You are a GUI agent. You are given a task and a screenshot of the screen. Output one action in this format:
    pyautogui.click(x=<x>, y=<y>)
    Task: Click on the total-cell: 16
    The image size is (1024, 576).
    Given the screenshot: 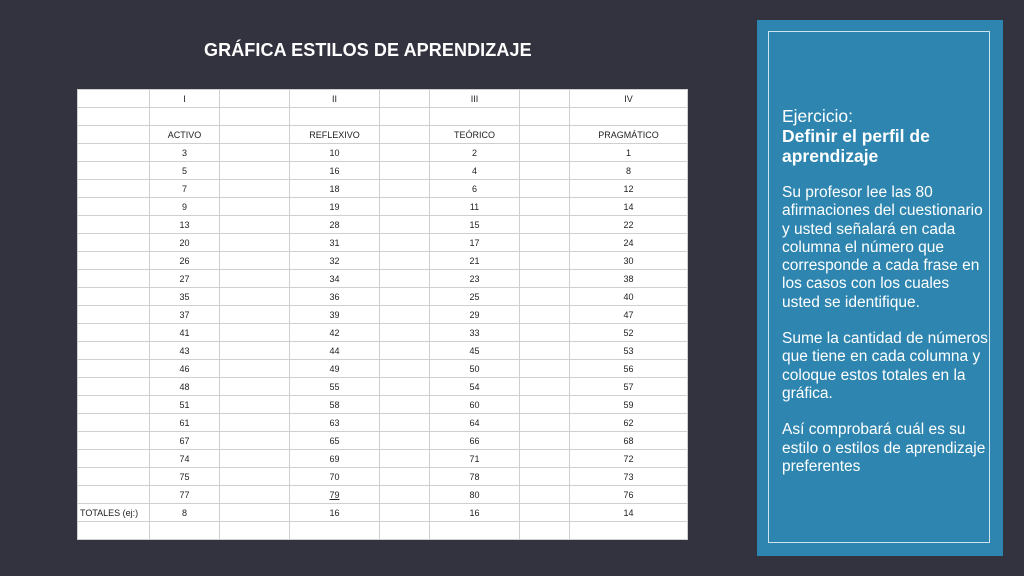 What is the action you would take?
    pyautogui.click(x=474, y=512)
    